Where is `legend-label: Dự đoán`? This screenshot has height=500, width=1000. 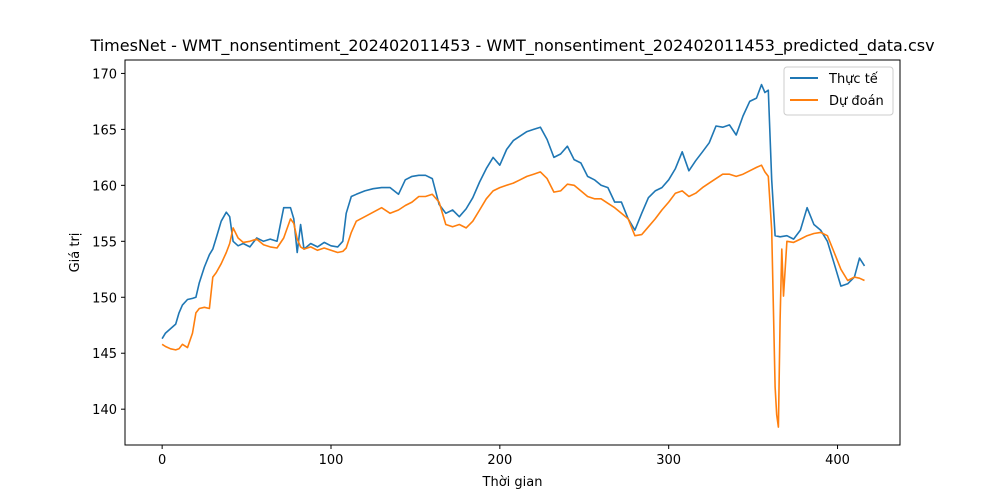 legend-label: Dự đoán is located at coordinates (856, 101).